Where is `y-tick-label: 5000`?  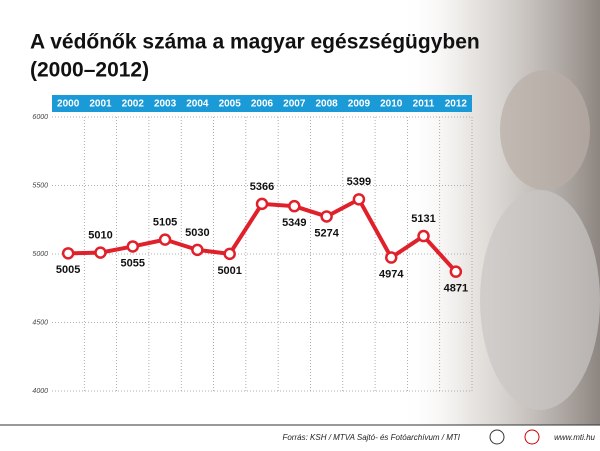
y-tick-label: 5000 is located at coordinates (40, 254).